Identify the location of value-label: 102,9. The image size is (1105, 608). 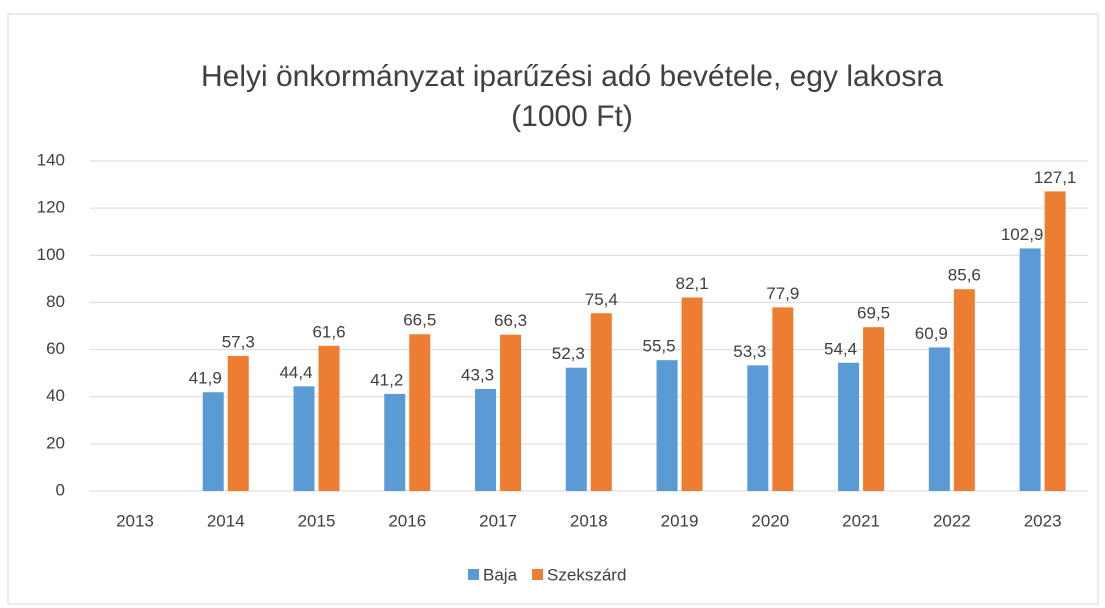
(1022, 234).